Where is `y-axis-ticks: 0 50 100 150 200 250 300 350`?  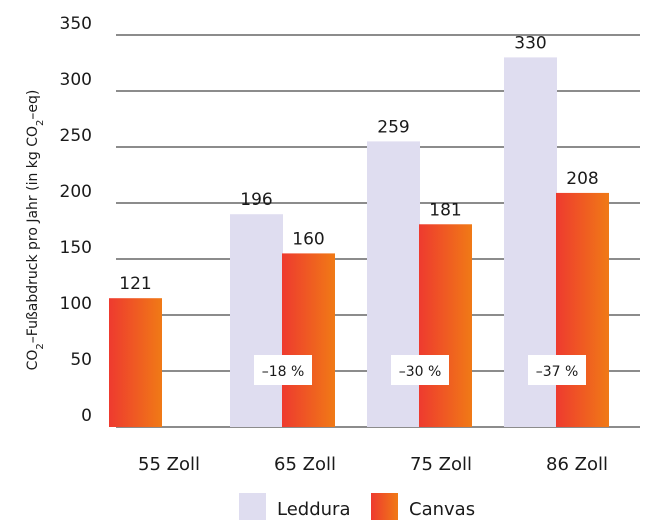
y-axis-ticks: 0 50 100 150 200 250 300 350 is located at coordinates (76, 220).